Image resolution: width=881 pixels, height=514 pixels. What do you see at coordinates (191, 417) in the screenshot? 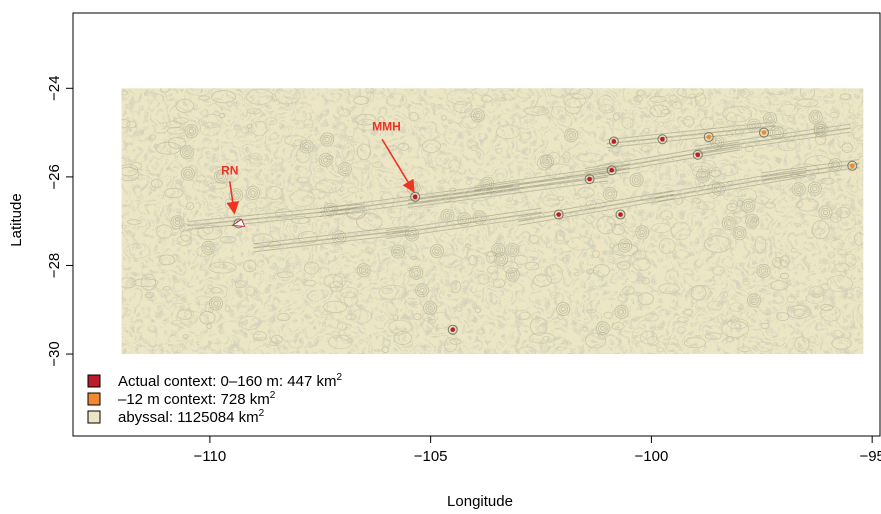
I see `legend-label: abyssal: 1125084 km2` at bounding box center [191, 417].